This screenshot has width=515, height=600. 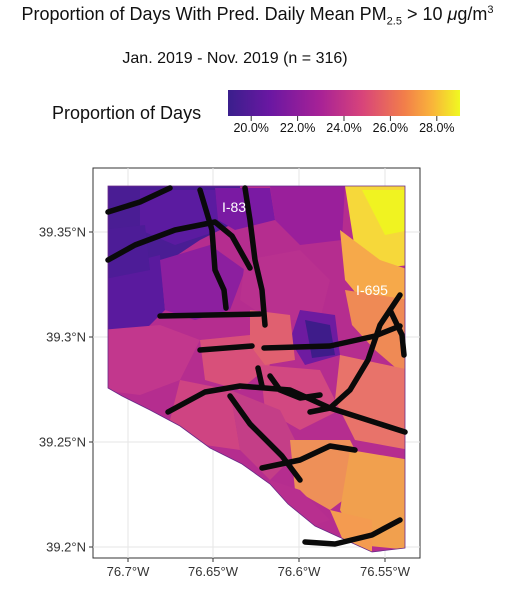 What do you see at coordinates (300, 571) in the screenshot?
I see `x-axis-tick-label: 76.6°W` at bounding box center [300, 571].